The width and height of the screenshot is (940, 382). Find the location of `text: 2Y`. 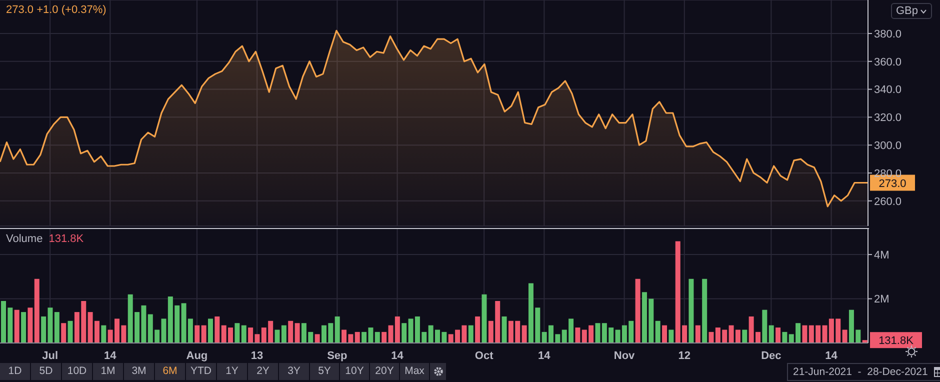

text: 2Y is located at coordinates (263, 371).